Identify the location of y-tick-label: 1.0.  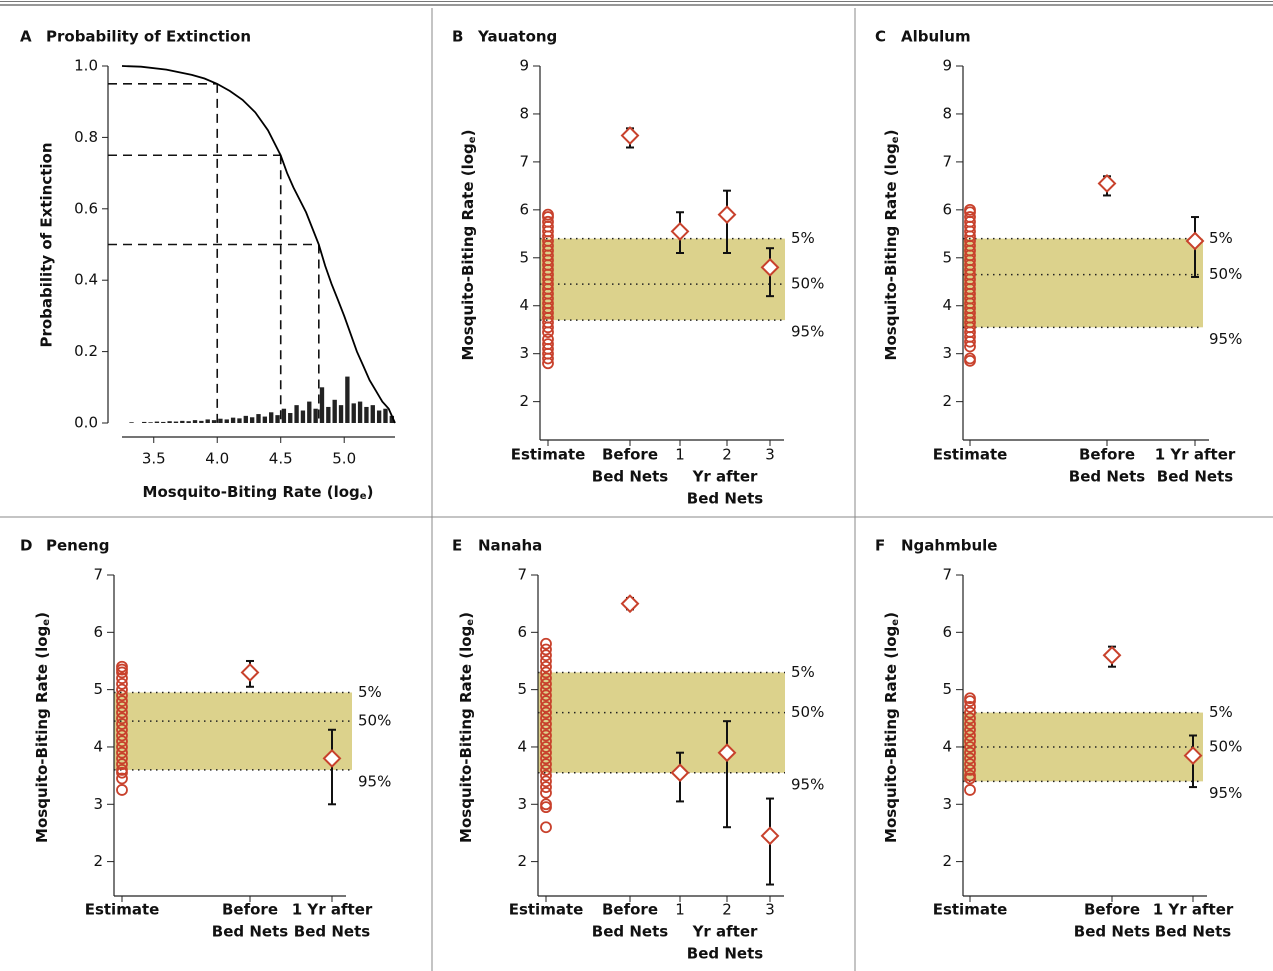
(86, 66).